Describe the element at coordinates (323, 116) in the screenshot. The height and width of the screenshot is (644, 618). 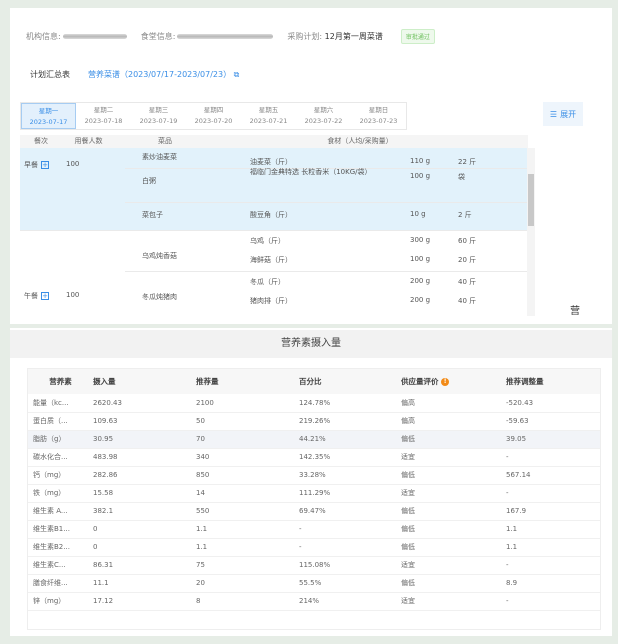
I see `tab-day: 星期六 2023-07-22` at that location.